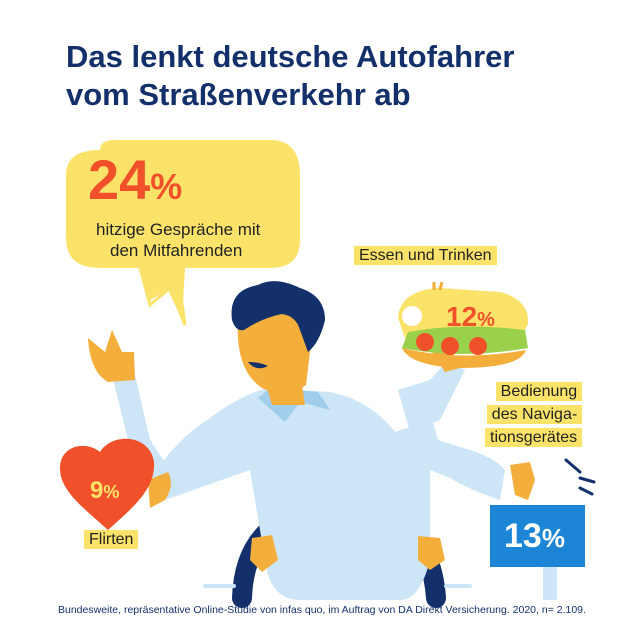  I want to click on label-line: den Mitfahrenden, so click(176, 250).